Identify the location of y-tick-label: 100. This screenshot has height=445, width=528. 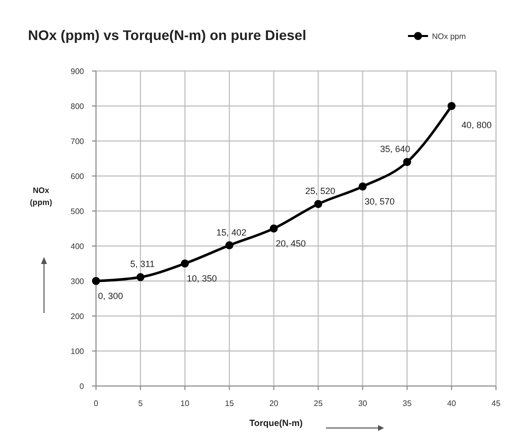
(77, 351).